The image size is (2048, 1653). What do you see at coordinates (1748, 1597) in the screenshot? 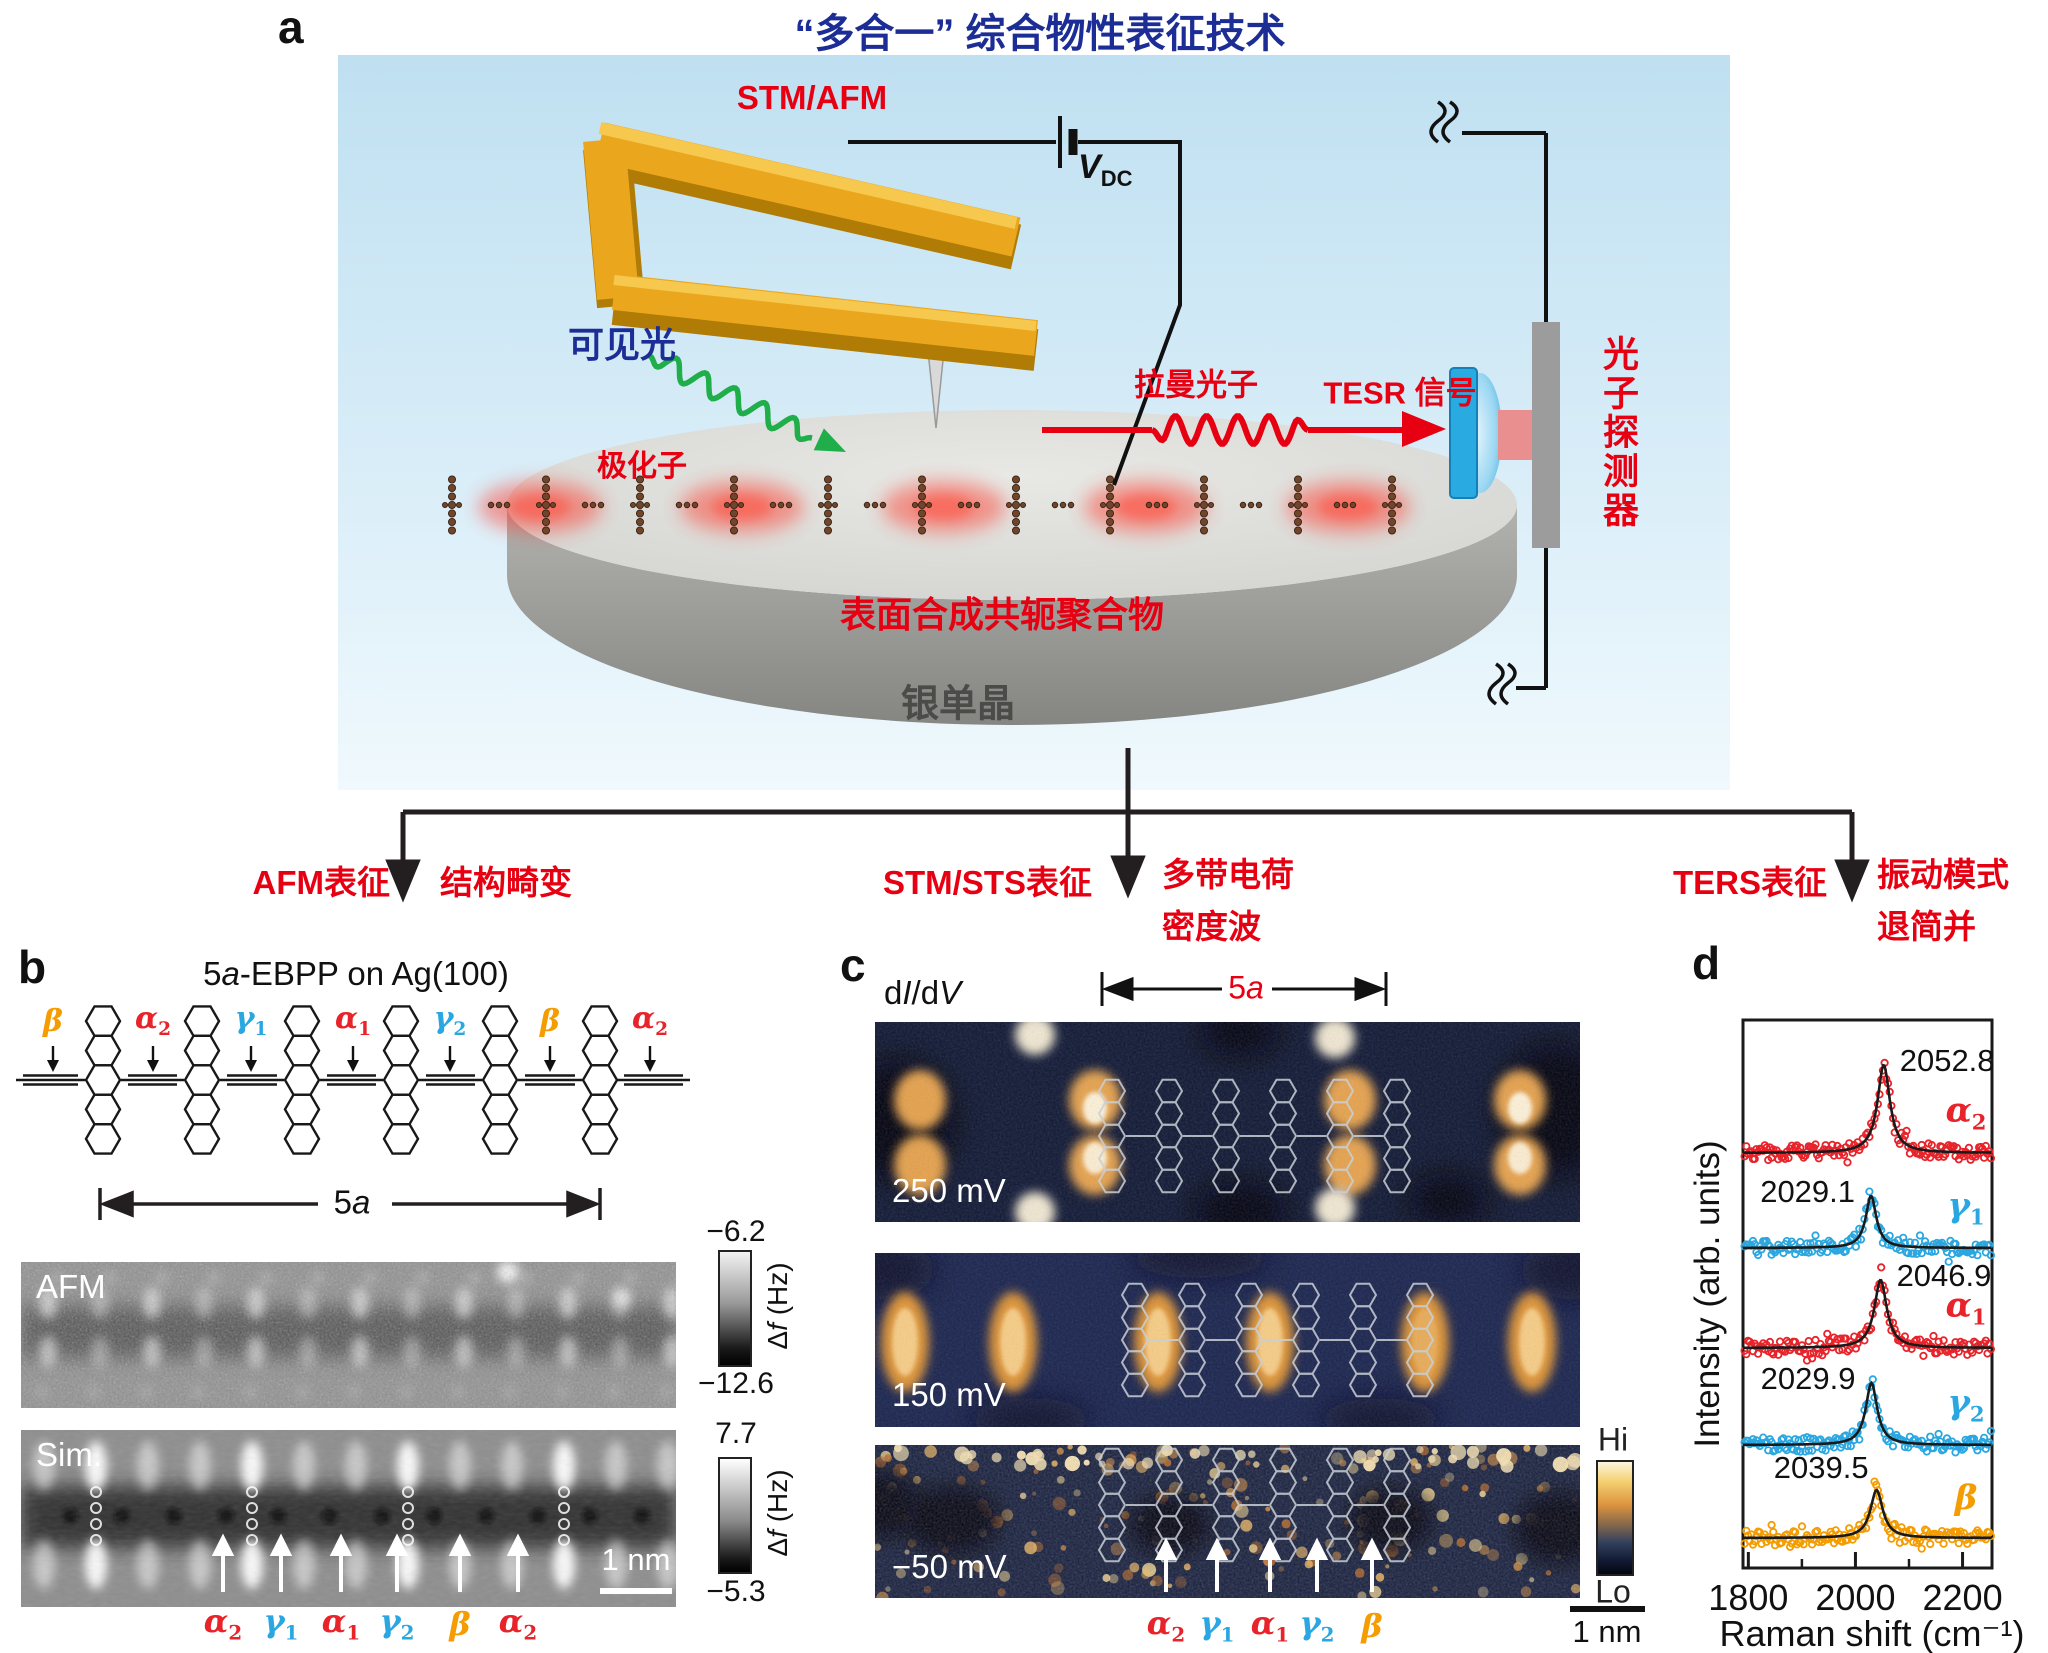
I see `svg-text: 1800` at bounding box center [1748, 1597].